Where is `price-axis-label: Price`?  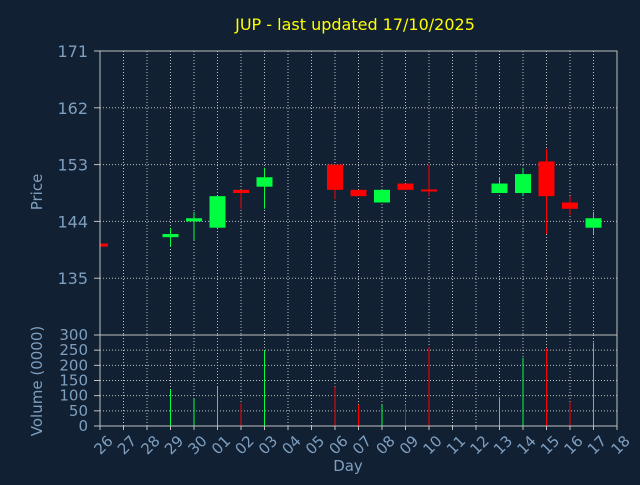 price-axis-label: Price is located at coordinates (37, 192).